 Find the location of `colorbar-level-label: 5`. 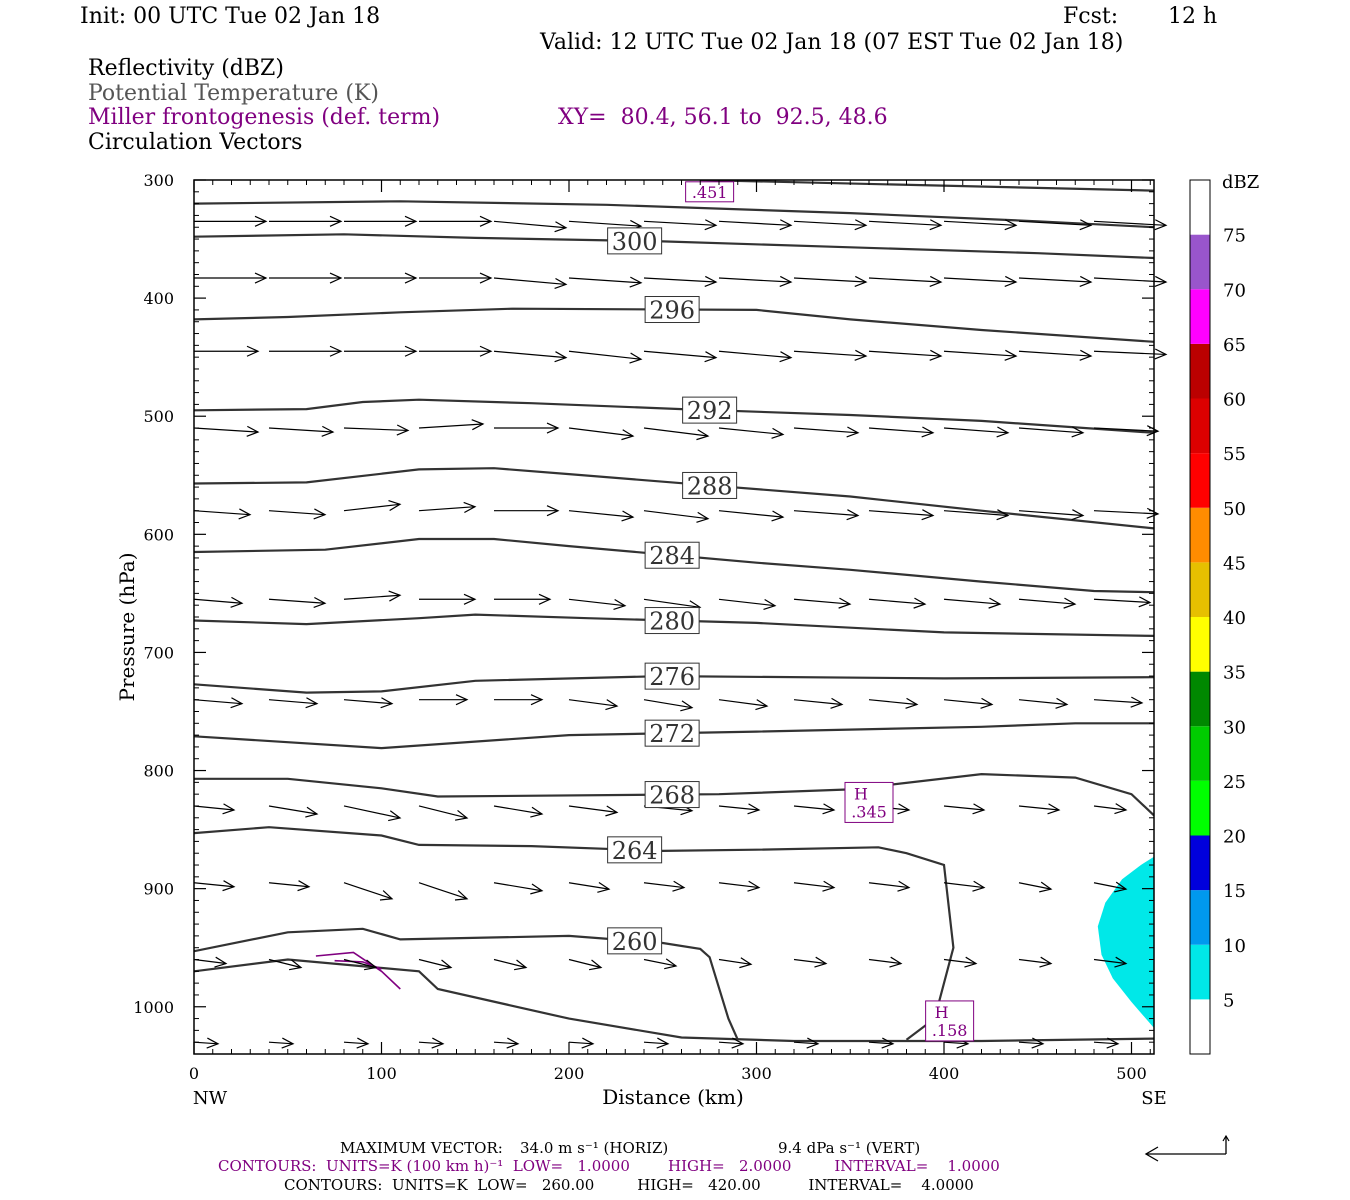

colorbar-level-label: 5 is located at coordinates (1228, 1000).